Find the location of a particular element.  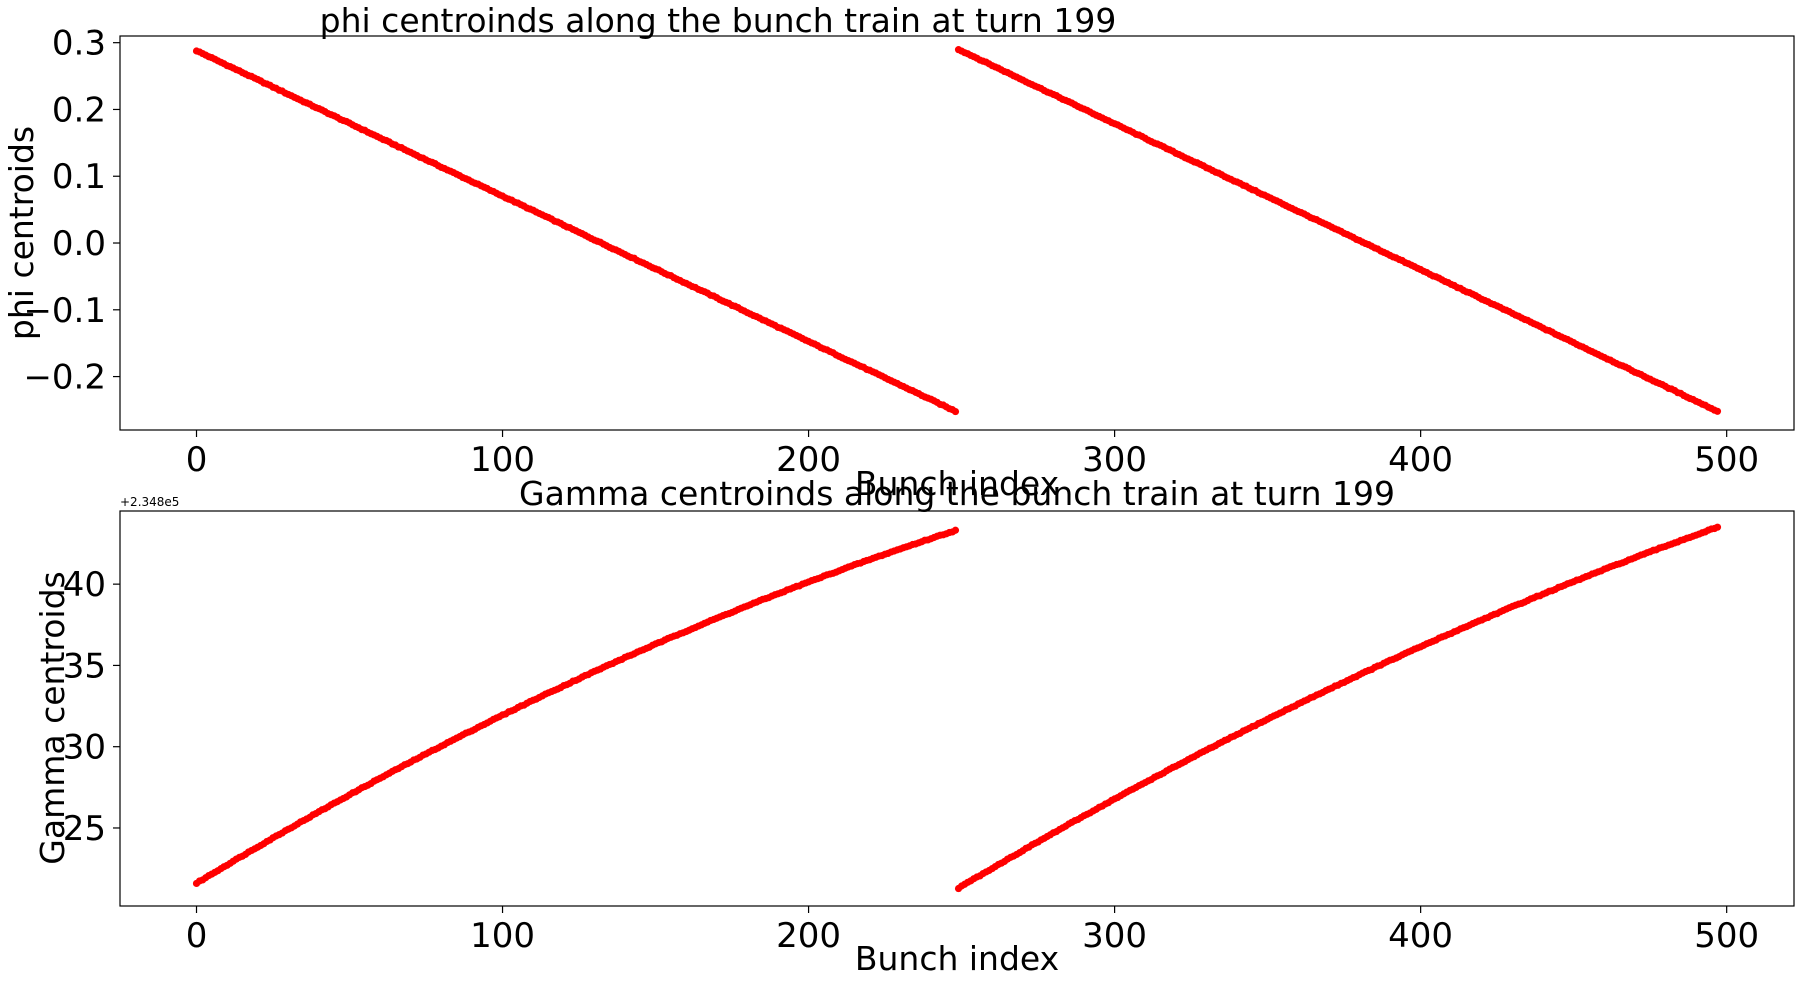

gamma-y-tick-label: 25 is located at coordinates (84, 829).